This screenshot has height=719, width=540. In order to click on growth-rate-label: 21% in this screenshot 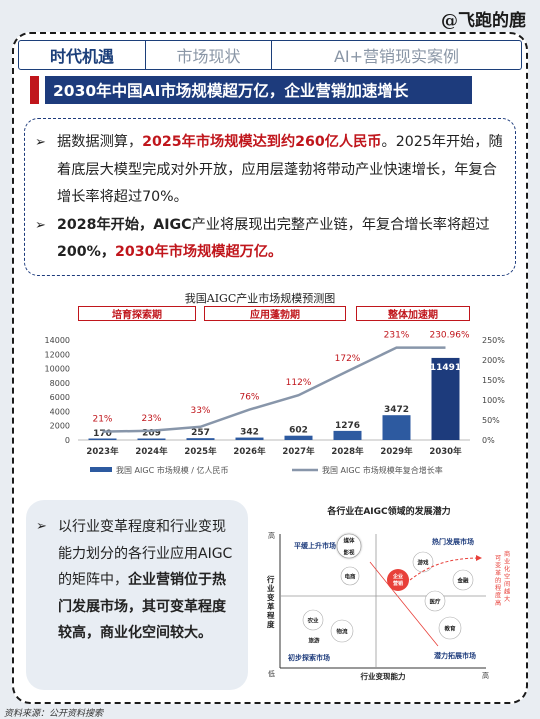, I will do `click(102, 420)`.